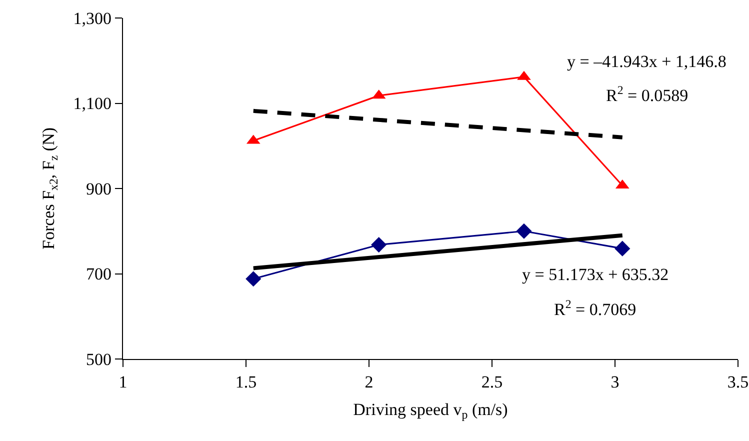  What do you see at coordinates (99, 188) in the screenshot?
I see `y-tick-label: 900` at bounding box center [99, 188].